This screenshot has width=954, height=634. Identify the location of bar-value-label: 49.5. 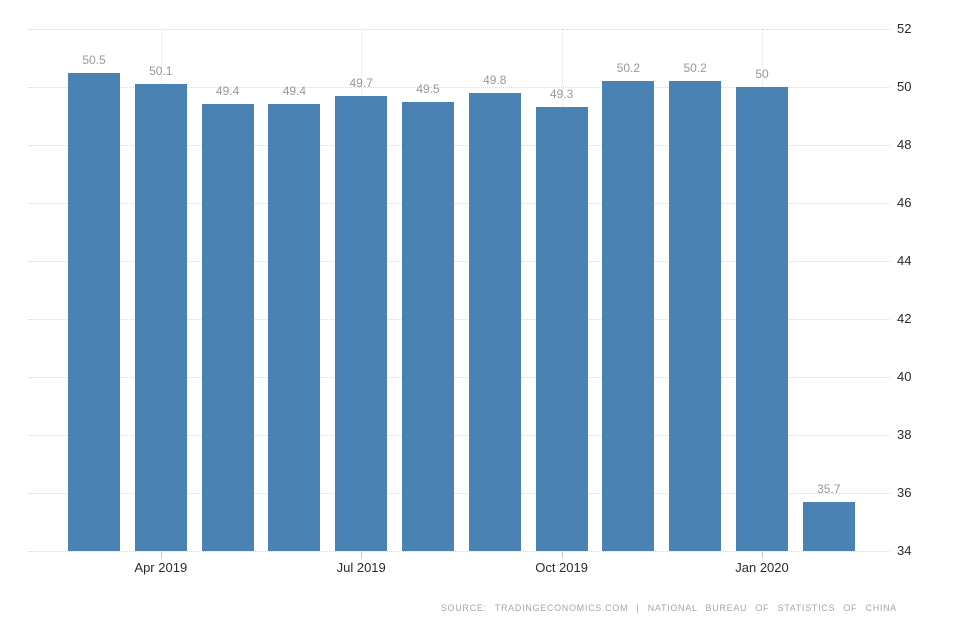
(428, 88).